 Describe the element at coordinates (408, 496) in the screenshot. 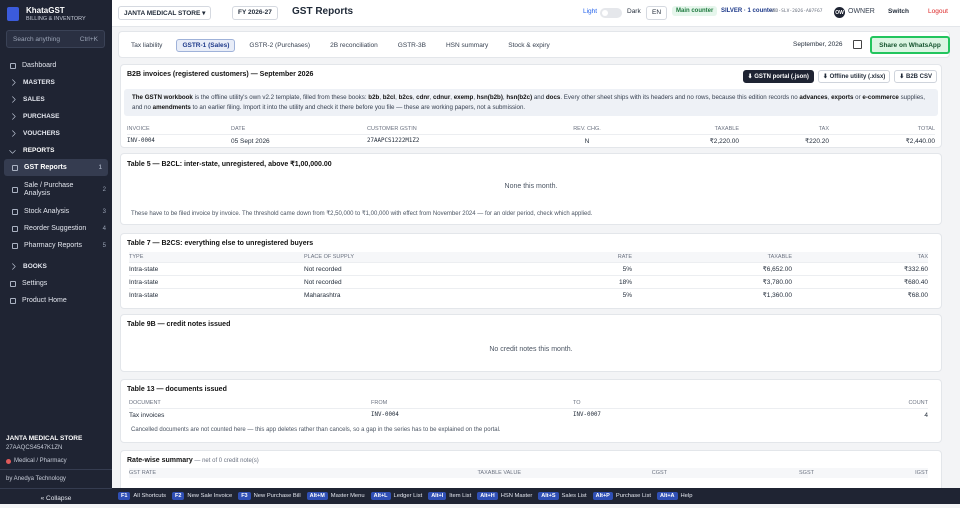

I see `shortcut-label: Ledger List` at that location.